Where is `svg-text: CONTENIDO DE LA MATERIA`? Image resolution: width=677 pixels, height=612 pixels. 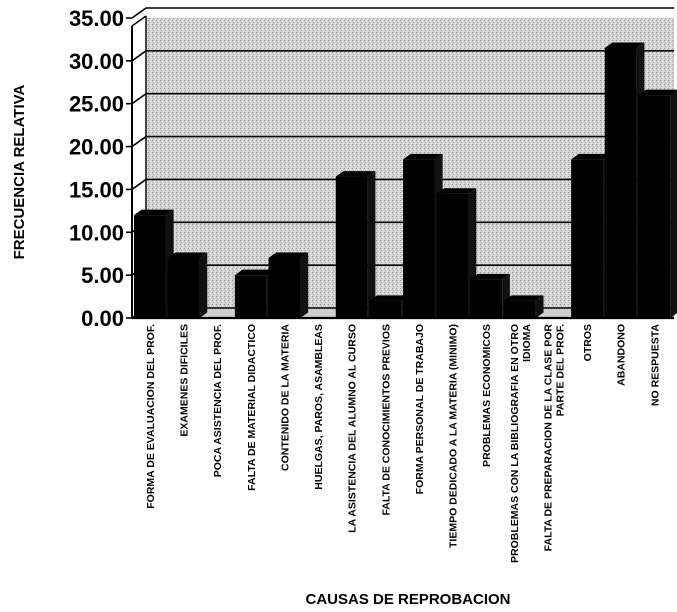 svg-text: CONTENIDO DE LA MATERIA is located at coordinates (285, 397).